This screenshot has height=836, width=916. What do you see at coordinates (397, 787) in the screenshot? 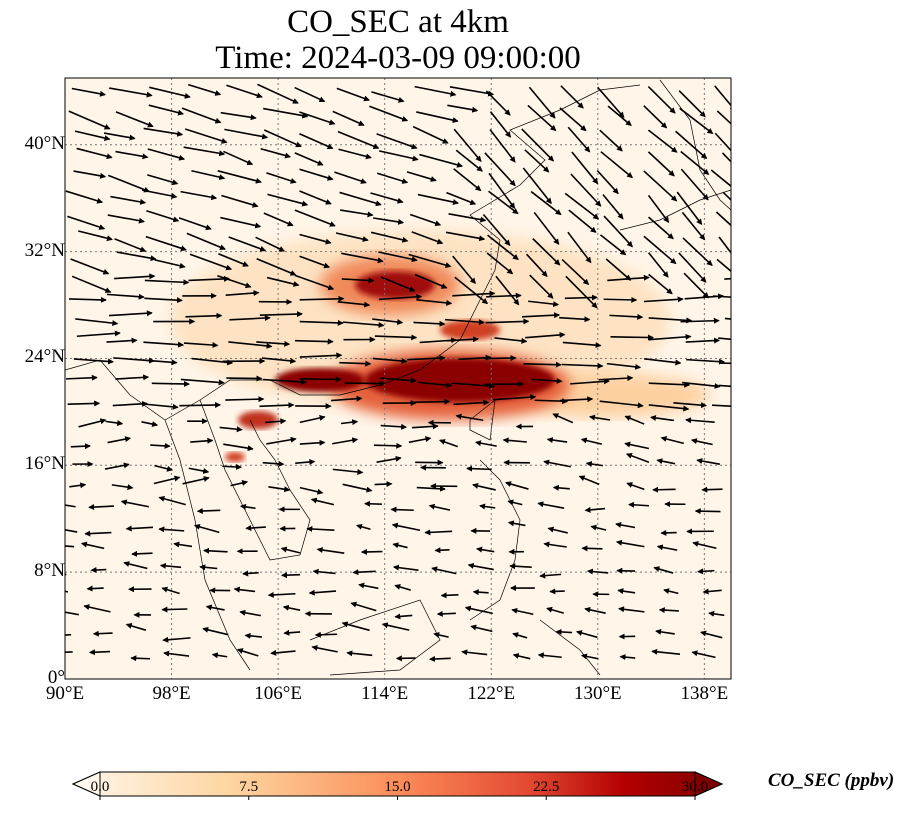
I see `colorbar-tick-label: 15.0` at bounding box center [397, 787].